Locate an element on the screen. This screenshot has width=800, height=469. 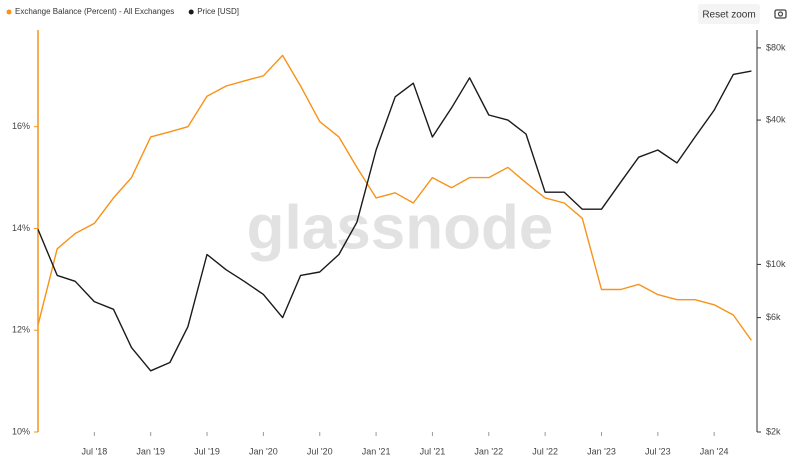
y-tick-label: 16% is located at coordinates (21, 126).